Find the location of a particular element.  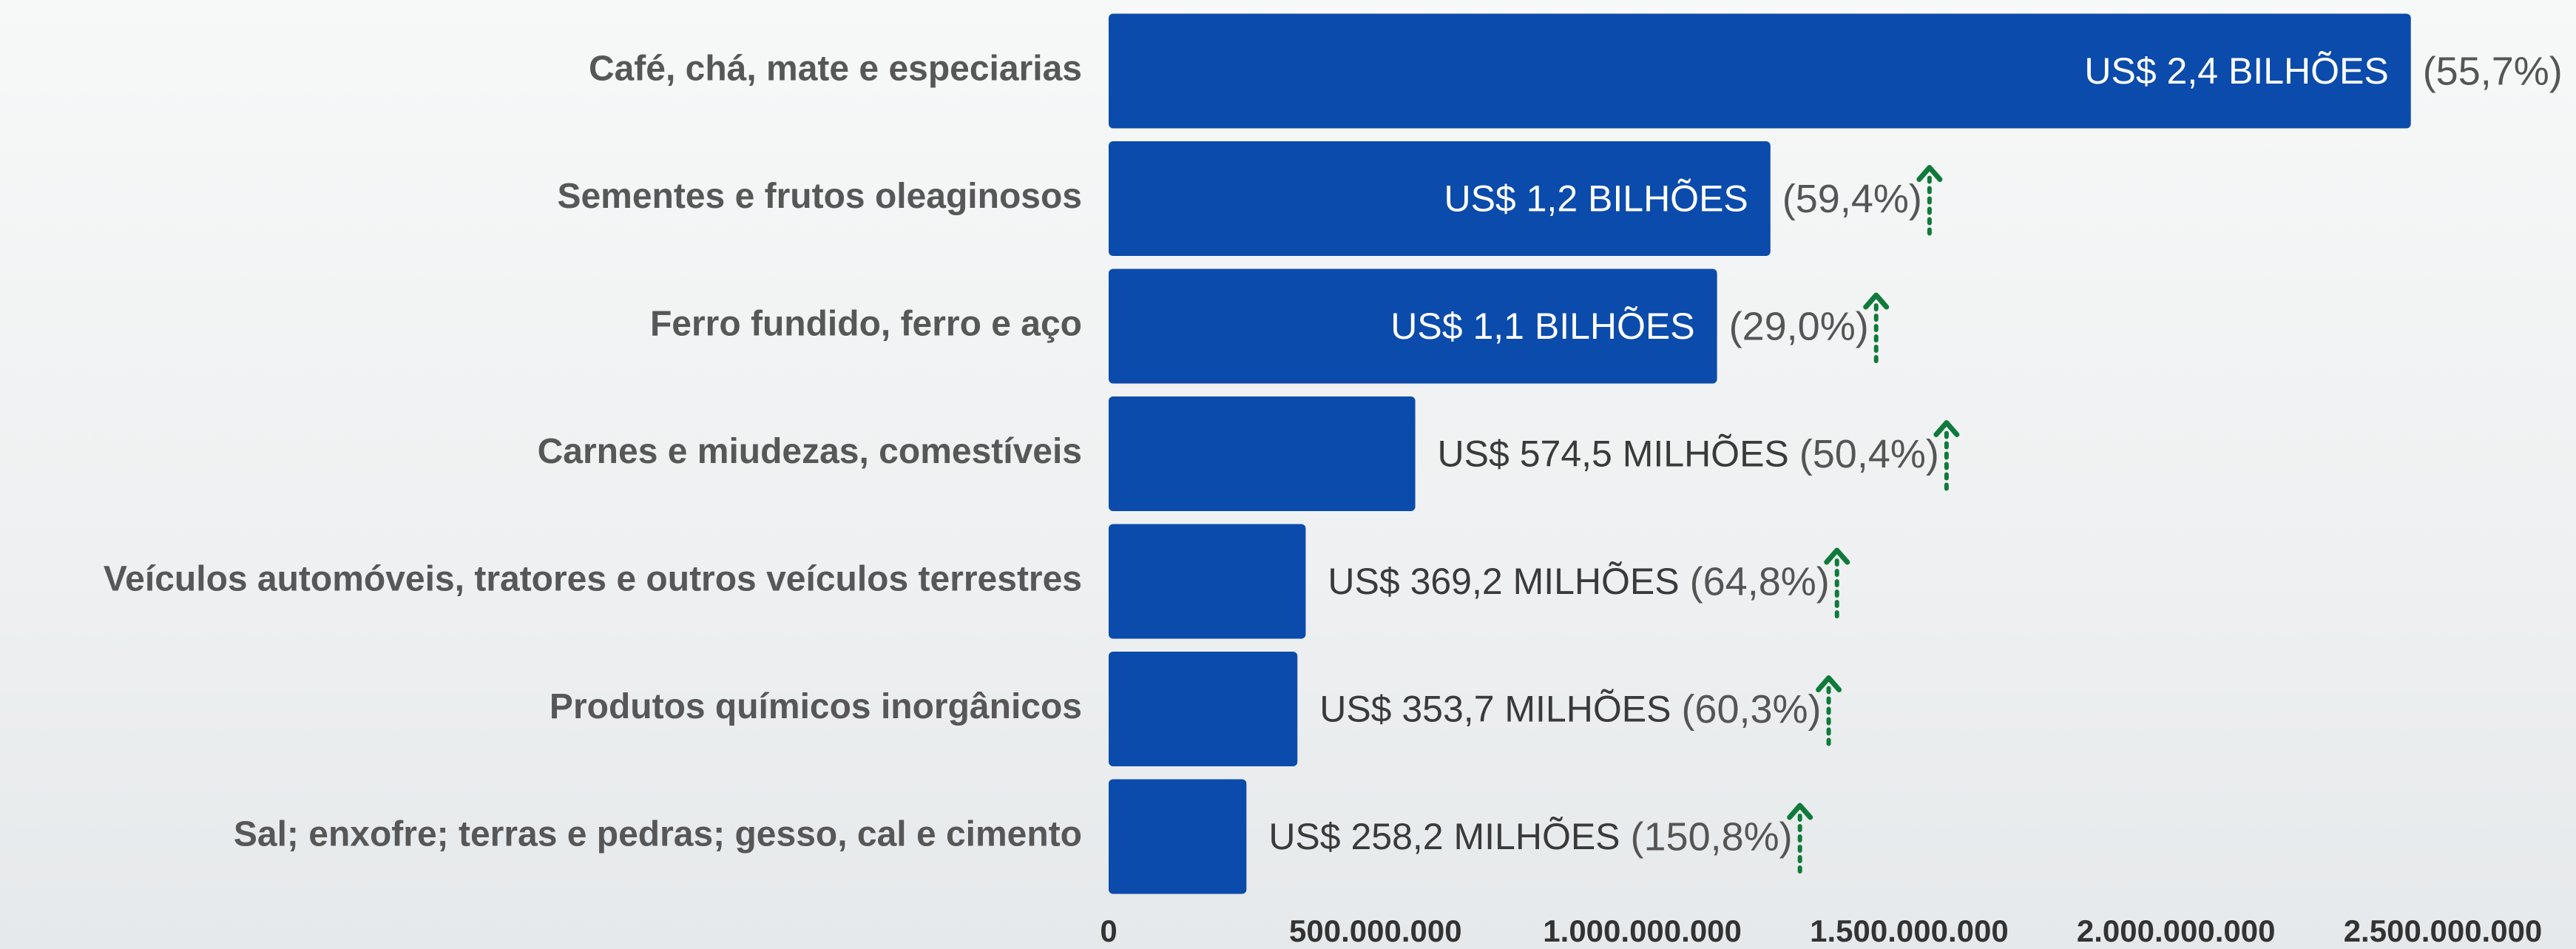

x-tick-label: 0 is located at coordinates (1108, 930).